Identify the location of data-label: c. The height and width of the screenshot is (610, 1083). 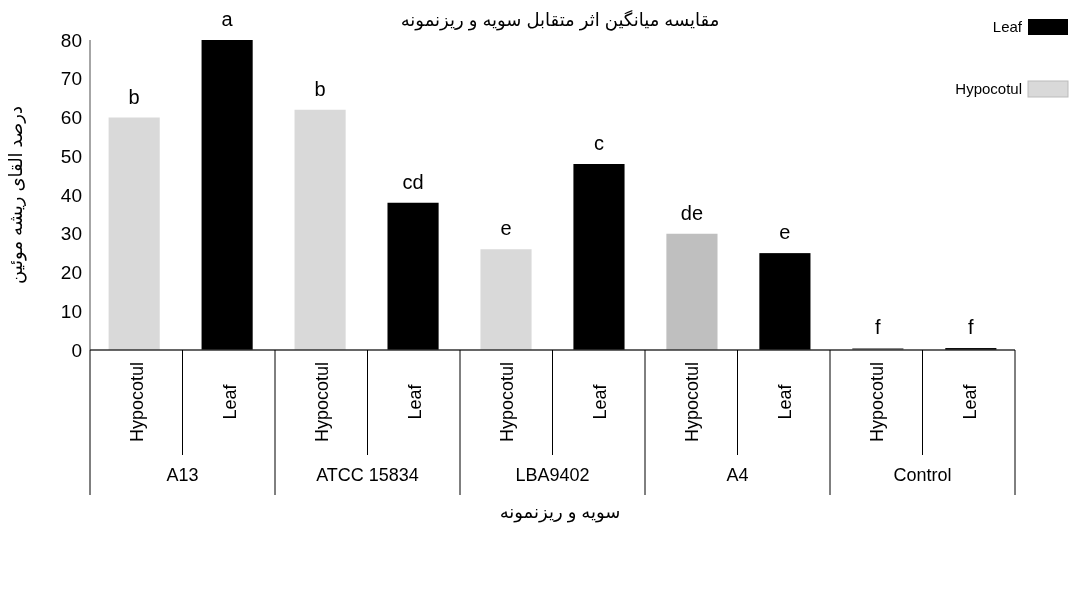
(598, 143).